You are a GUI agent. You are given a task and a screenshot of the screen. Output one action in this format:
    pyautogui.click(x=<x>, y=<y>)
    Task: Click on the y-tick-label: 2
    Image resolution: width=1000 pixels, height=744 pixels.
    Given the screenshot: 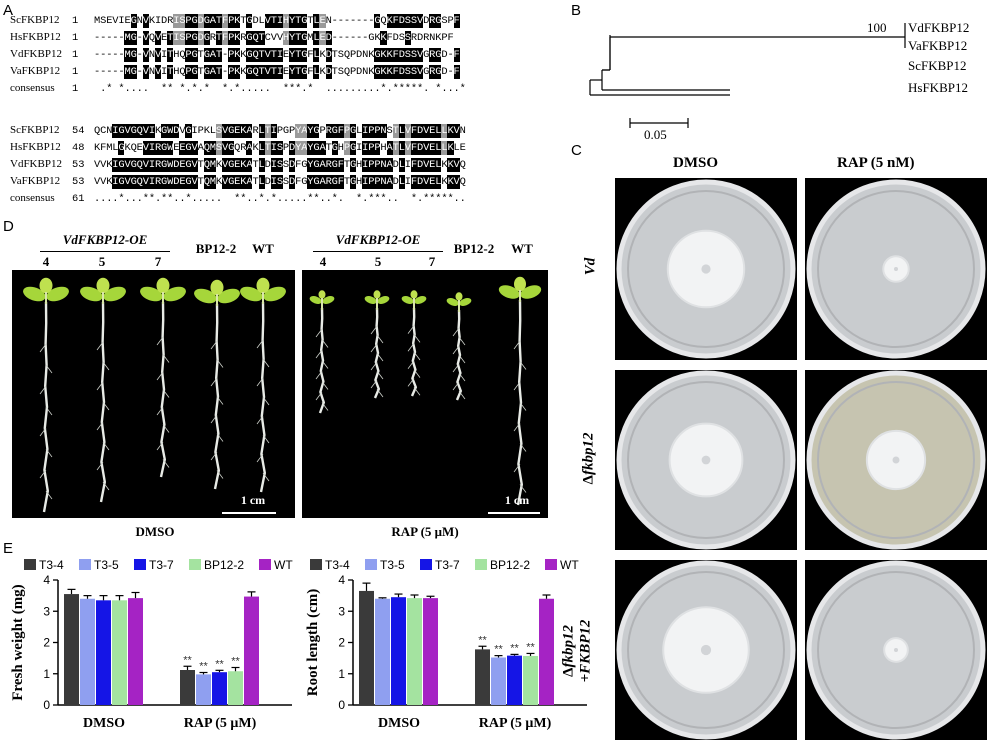 What is the action you would take?
    pyautogui.click(x=341, y=643)
    